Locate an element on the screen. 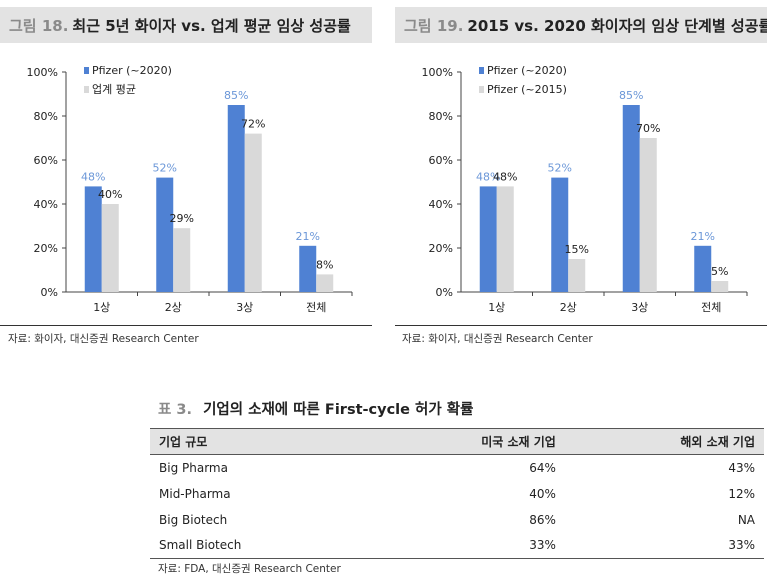 Image resolution: width=767 pixels, height=579 pixels. header-us-company: 미국 소재 기업 is located at coordinates (465, 441).